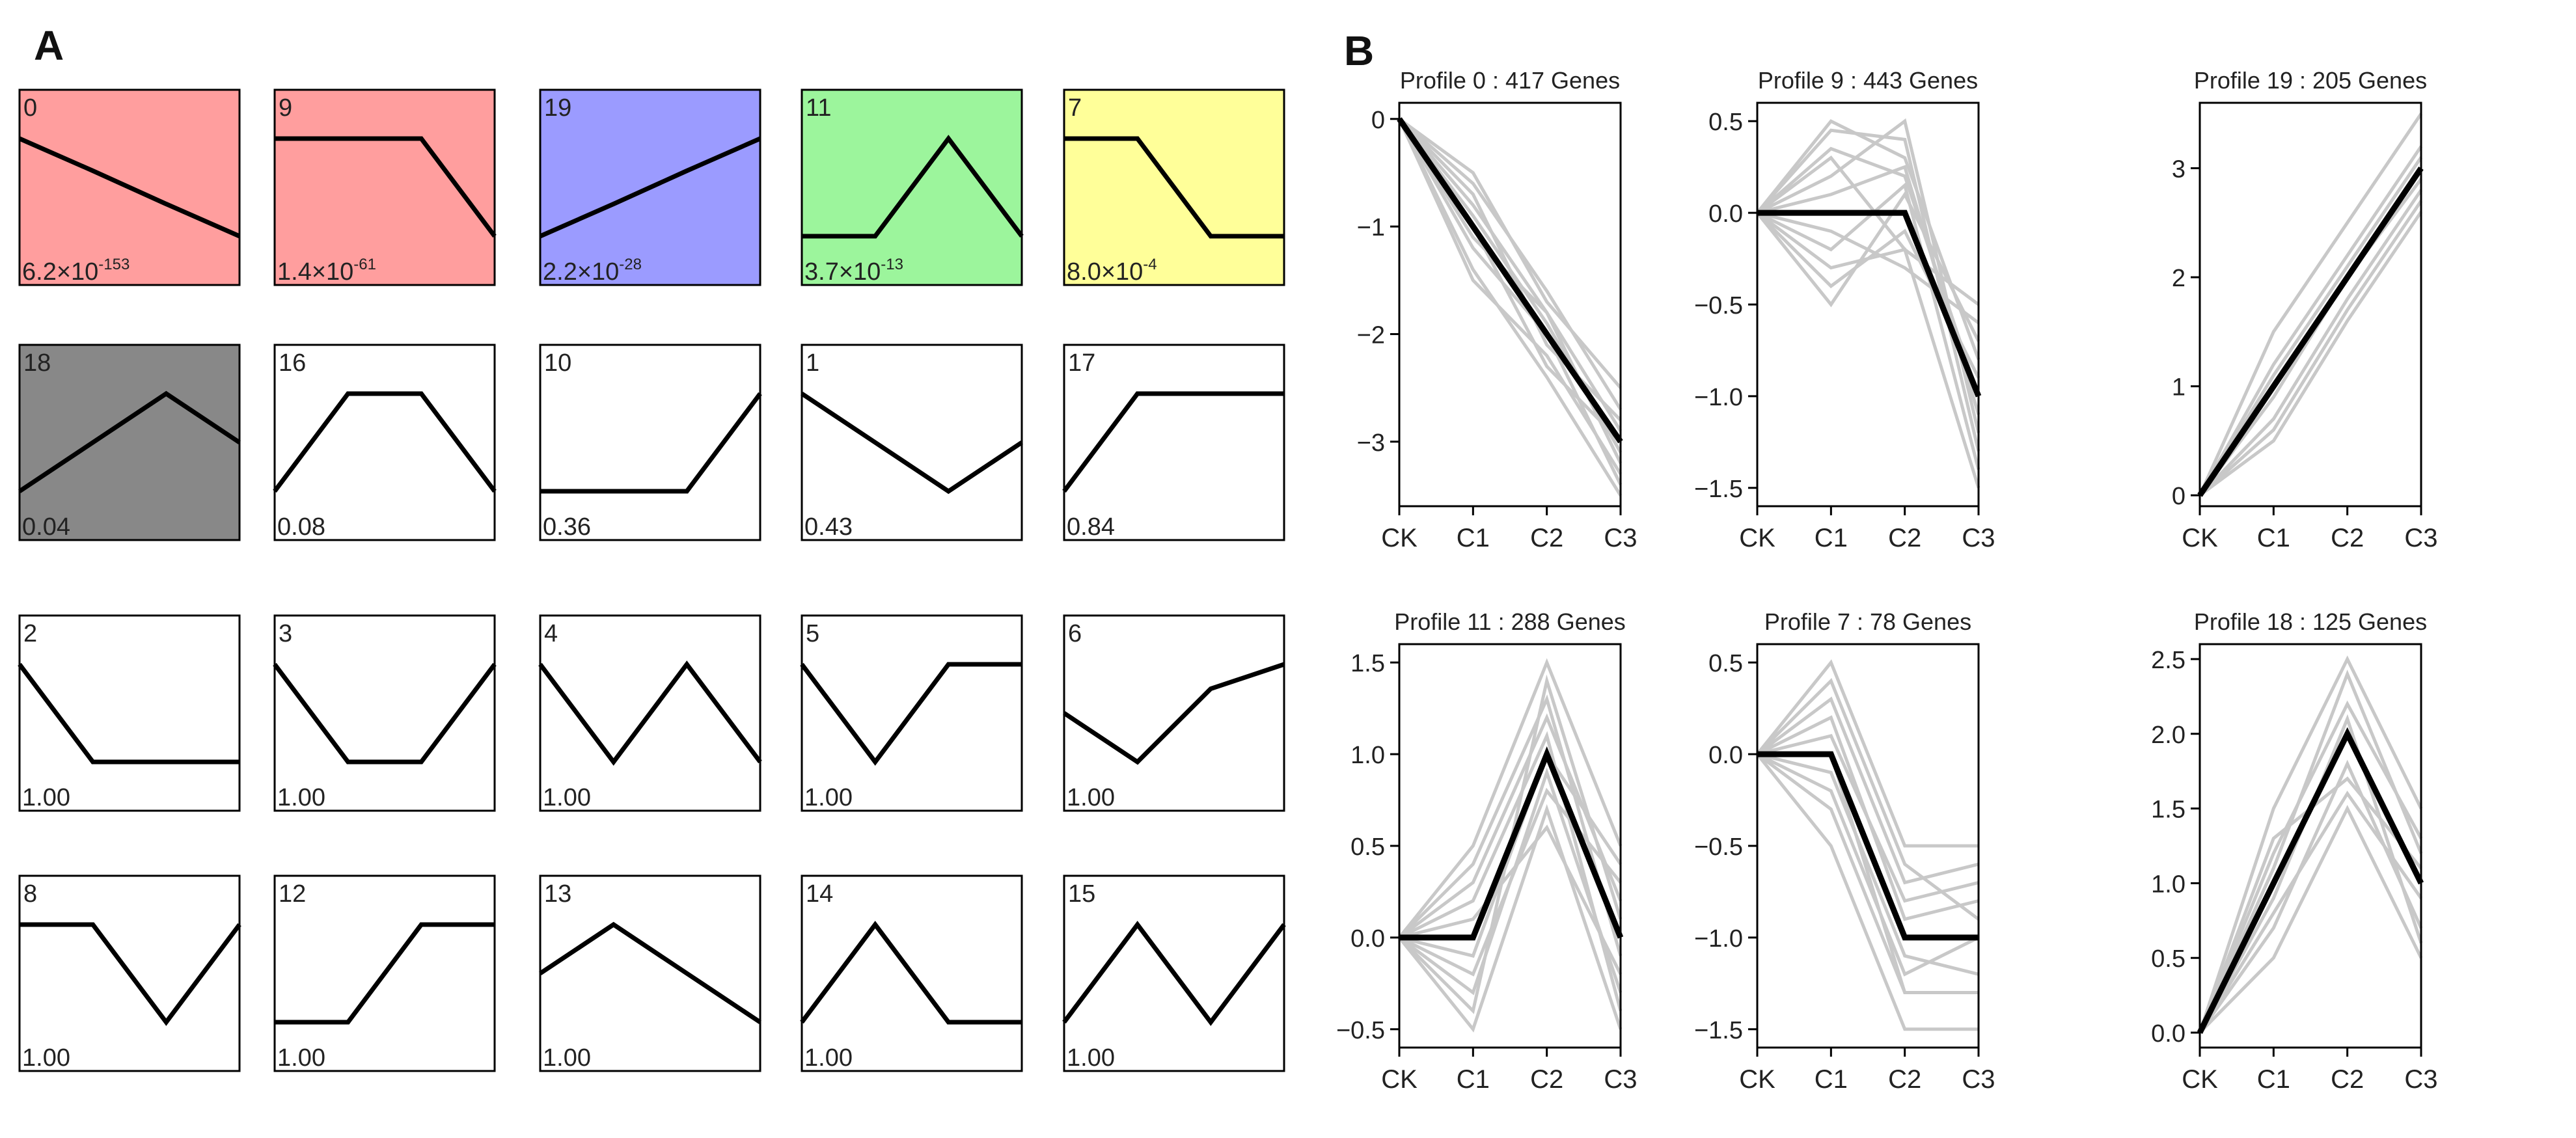 This screenshot has width=2576, height=1138. Describe the element at coordinates (812, 363) in the screenshot. I see `profile-id-label: 1` at that location.